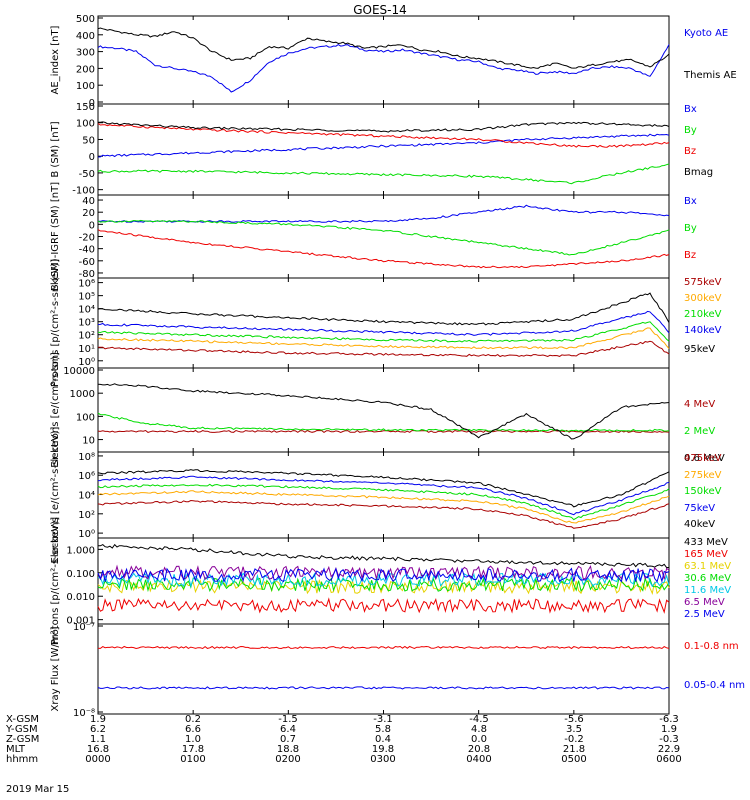 The image size is (750, 800). I want to click on y-tick-label: 10⁰, so click(86, 362).